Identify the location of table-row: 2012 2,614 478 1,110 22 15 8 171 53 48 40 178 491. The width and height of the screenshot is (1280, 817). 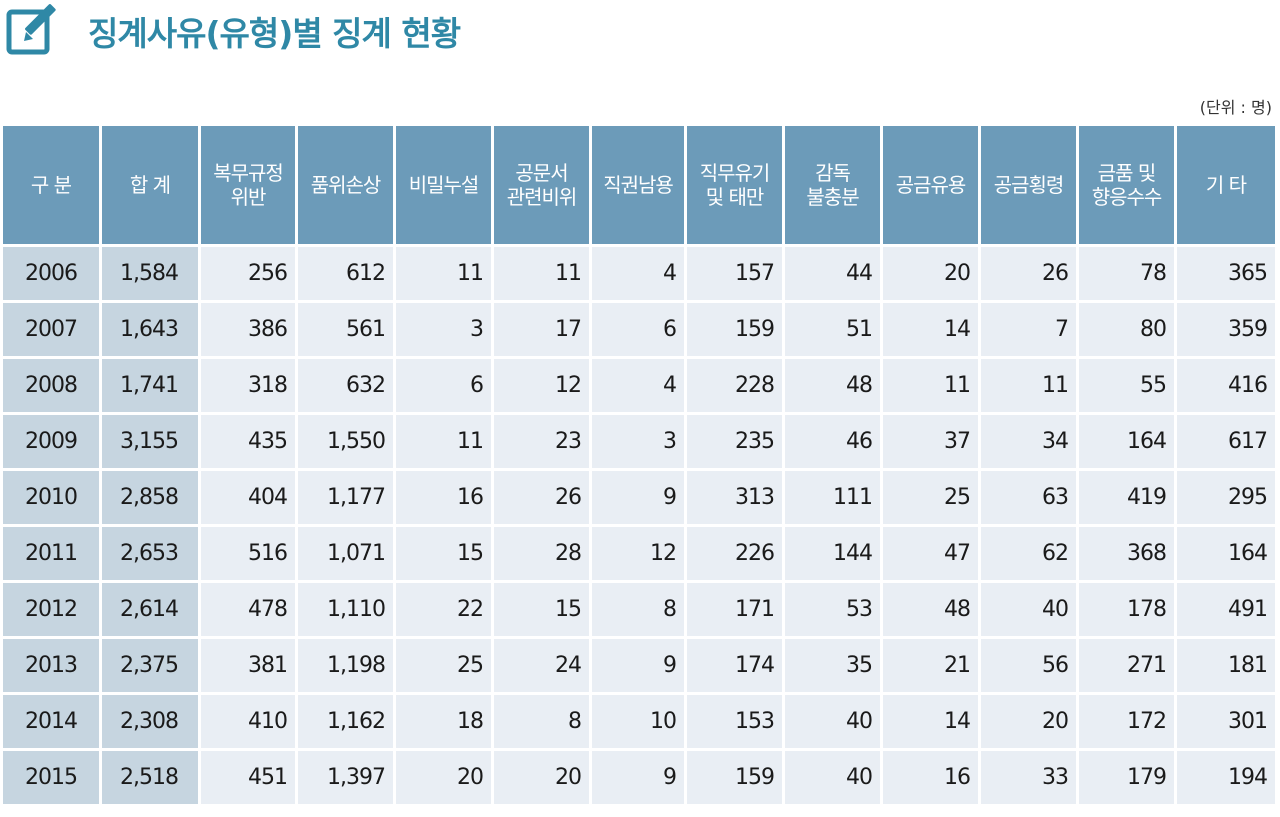
(639, 611).